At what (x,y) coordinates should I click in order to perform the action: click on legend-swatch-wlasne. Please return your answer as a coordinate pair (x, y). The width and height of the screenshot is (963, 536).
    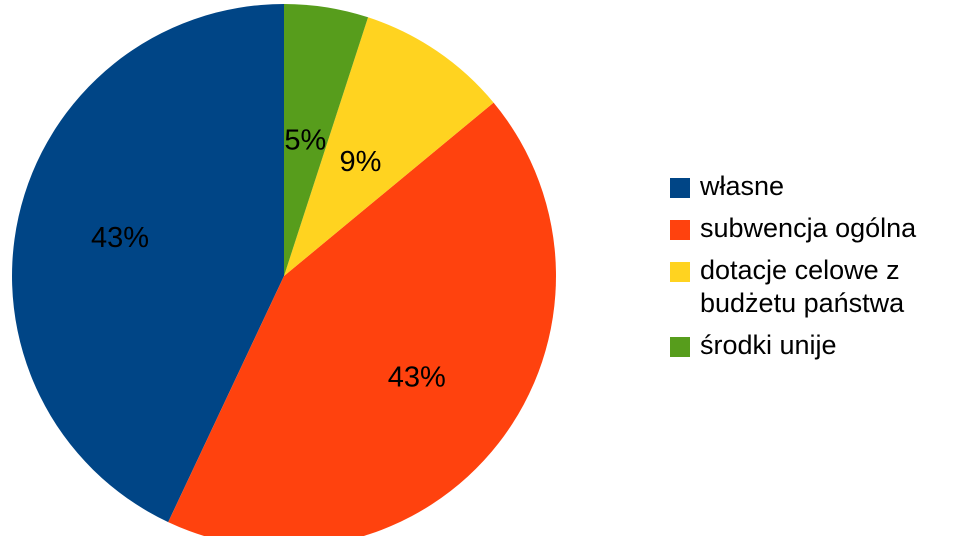
    Looking at the image, I should click on (680, 188).